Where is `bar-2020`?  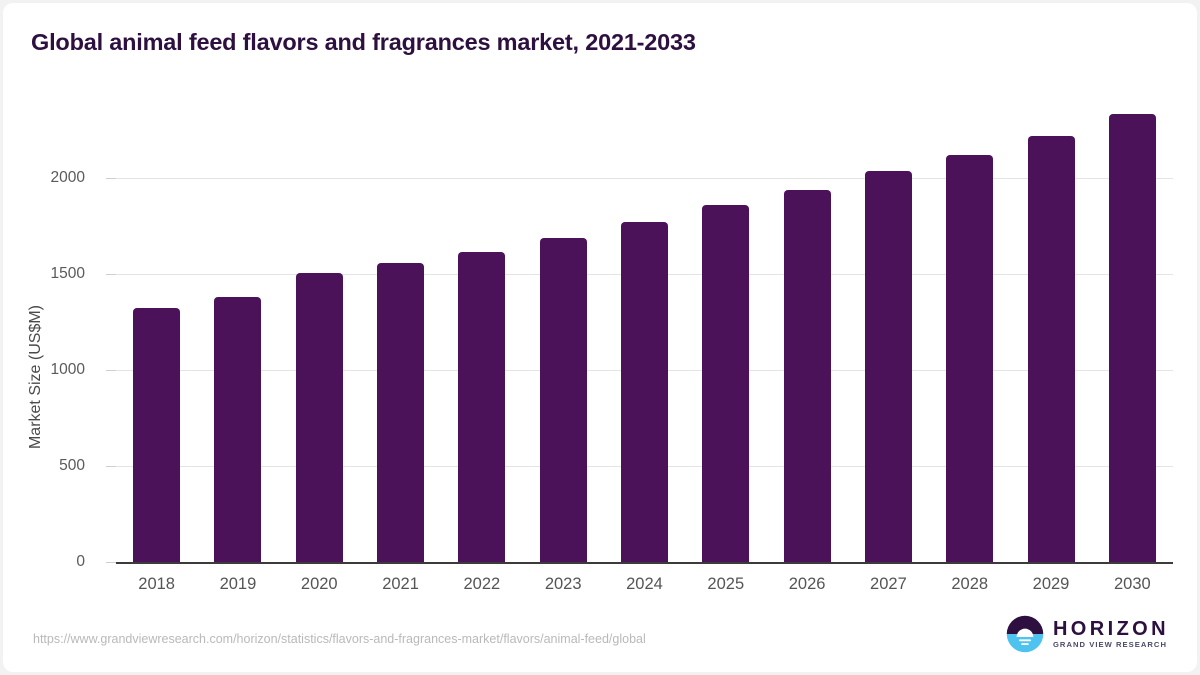
bar-2020 is located at coordinates (319, 417).